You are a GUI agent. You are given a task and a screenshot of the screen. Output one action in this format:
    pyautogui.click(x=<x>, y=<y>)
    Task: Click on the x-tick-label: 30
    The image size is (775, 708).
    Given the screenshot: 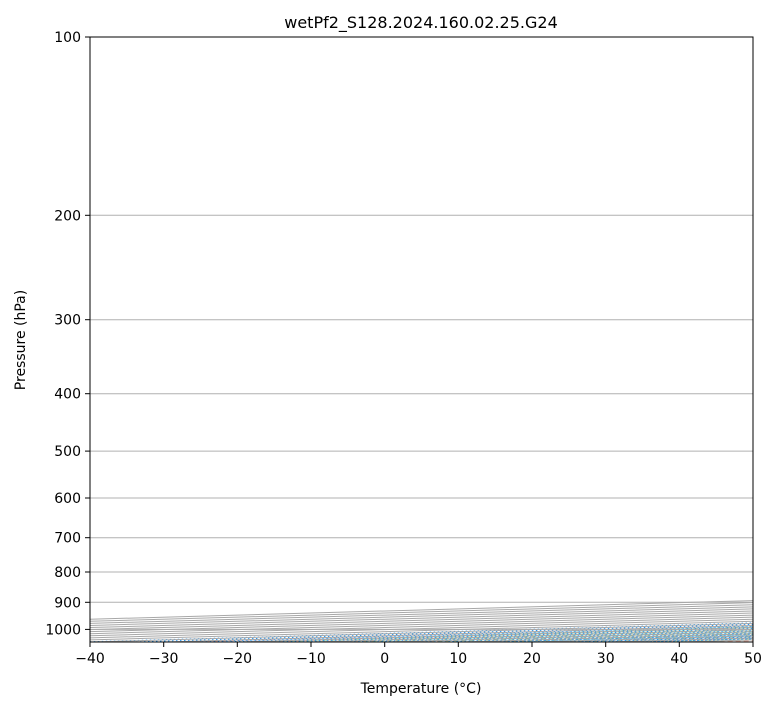 What is the action you would take?
    pyautogui.click(x=606, y=659)
    